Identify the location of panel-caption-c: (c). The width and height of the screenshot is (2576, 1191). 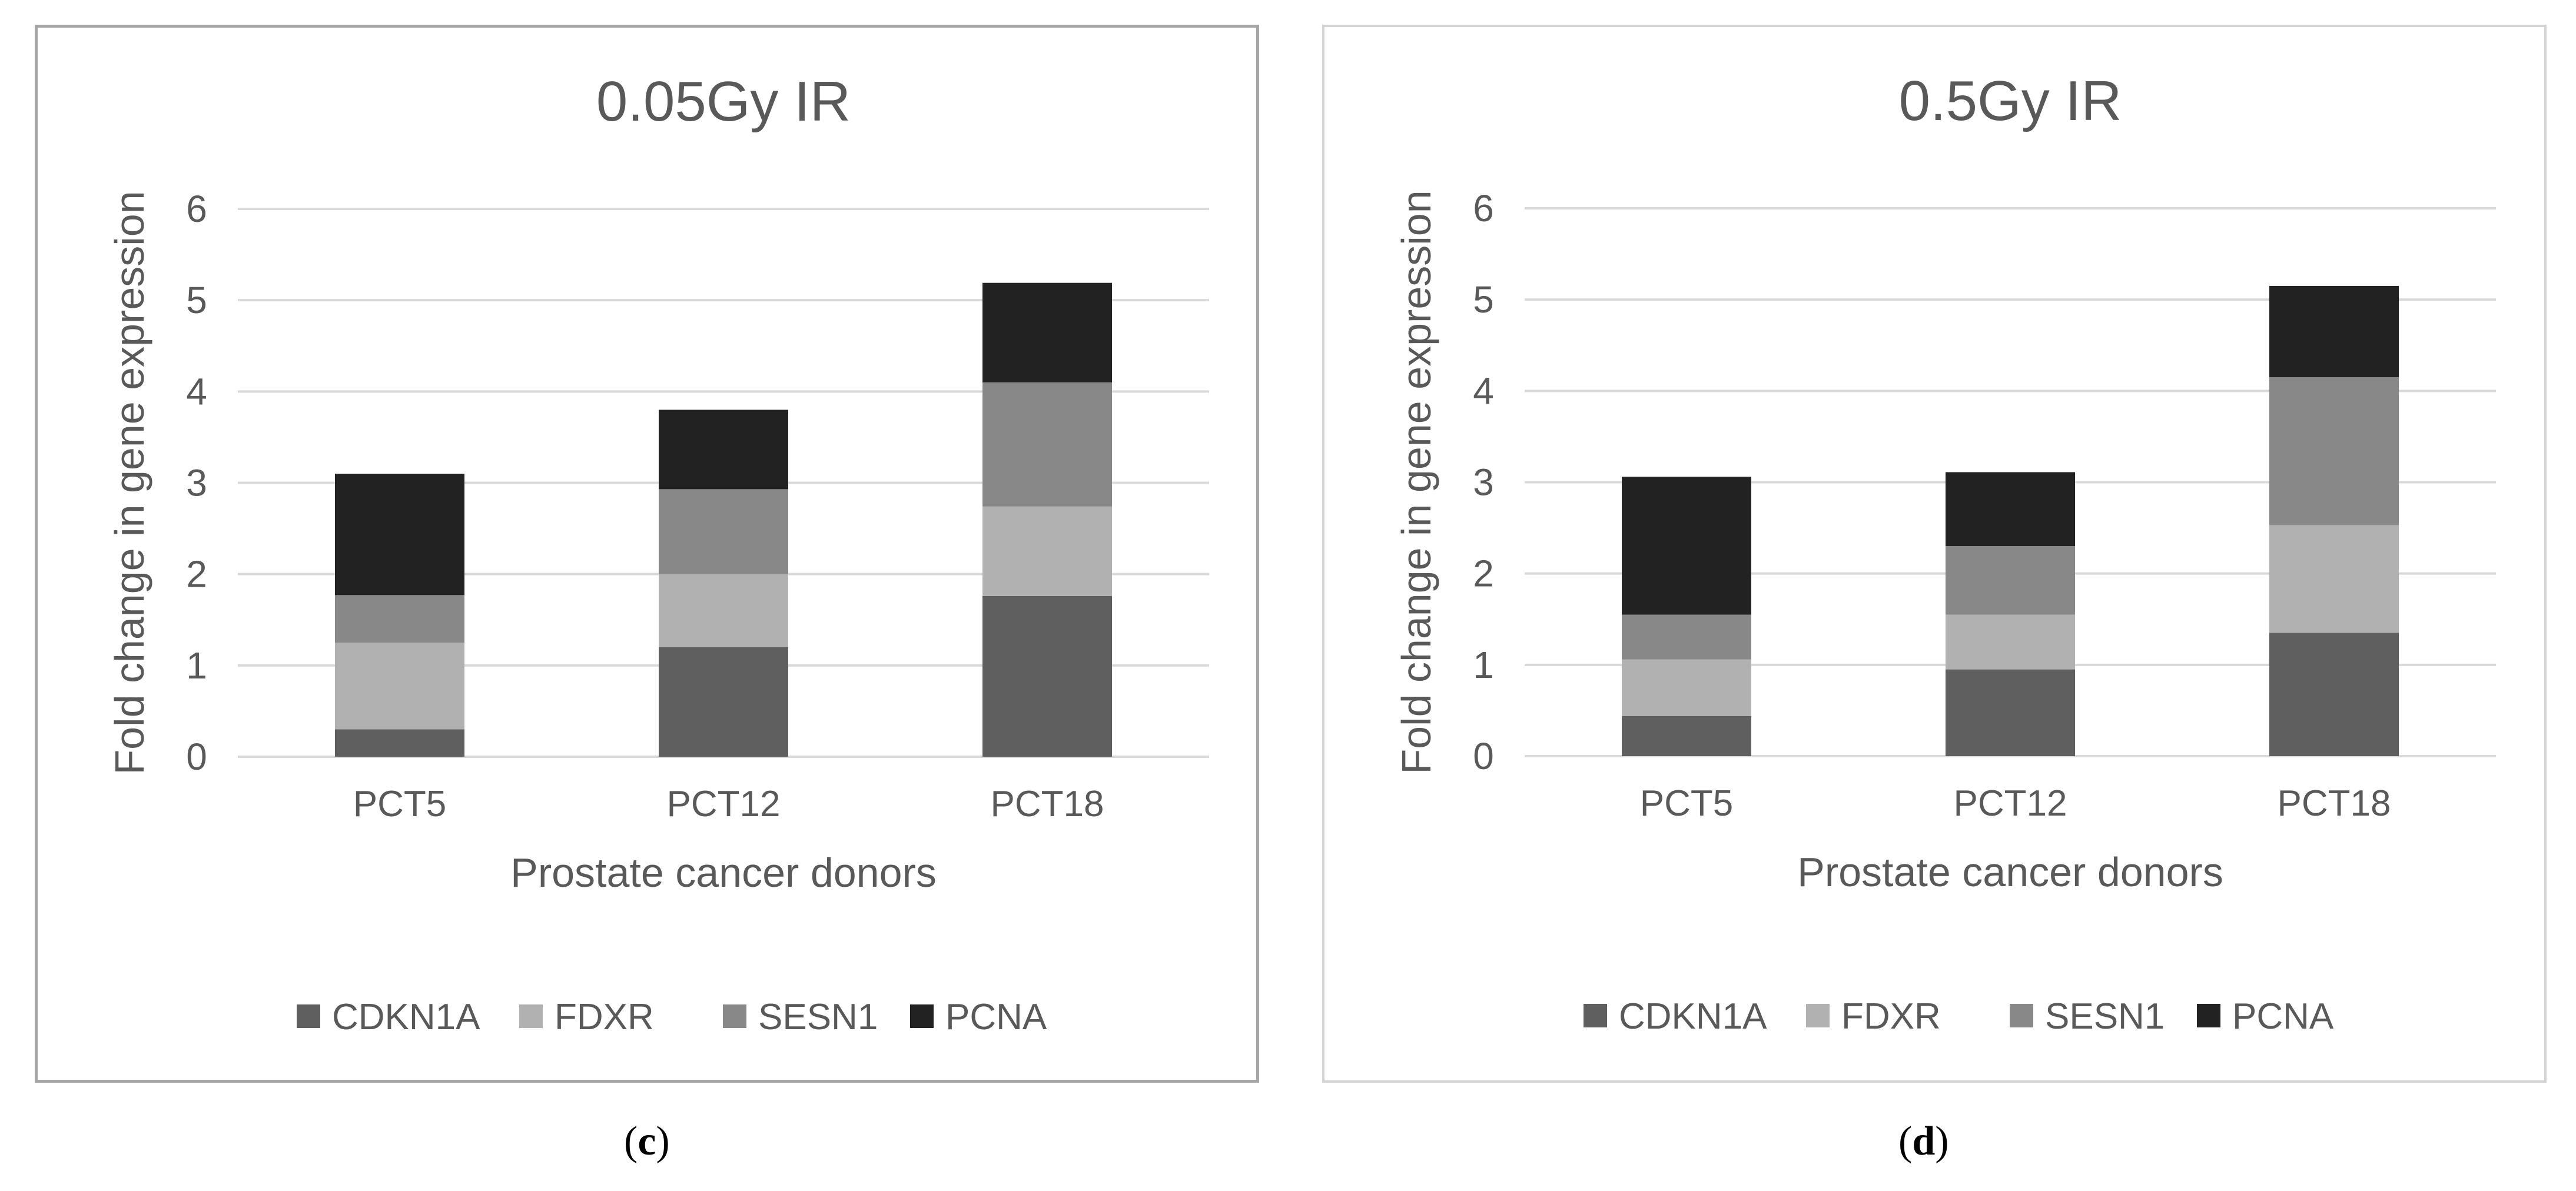
(647, 1141).